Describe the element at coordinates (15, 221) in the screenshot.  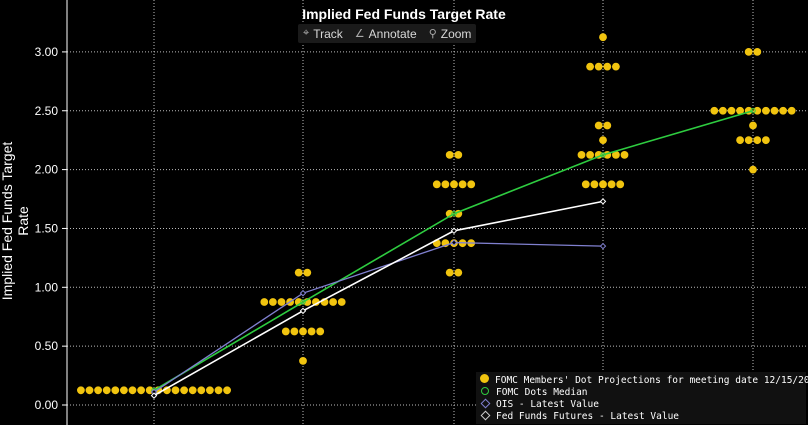
I see `y-axis-label: Implied Fed Funds Target Rate` at that location.